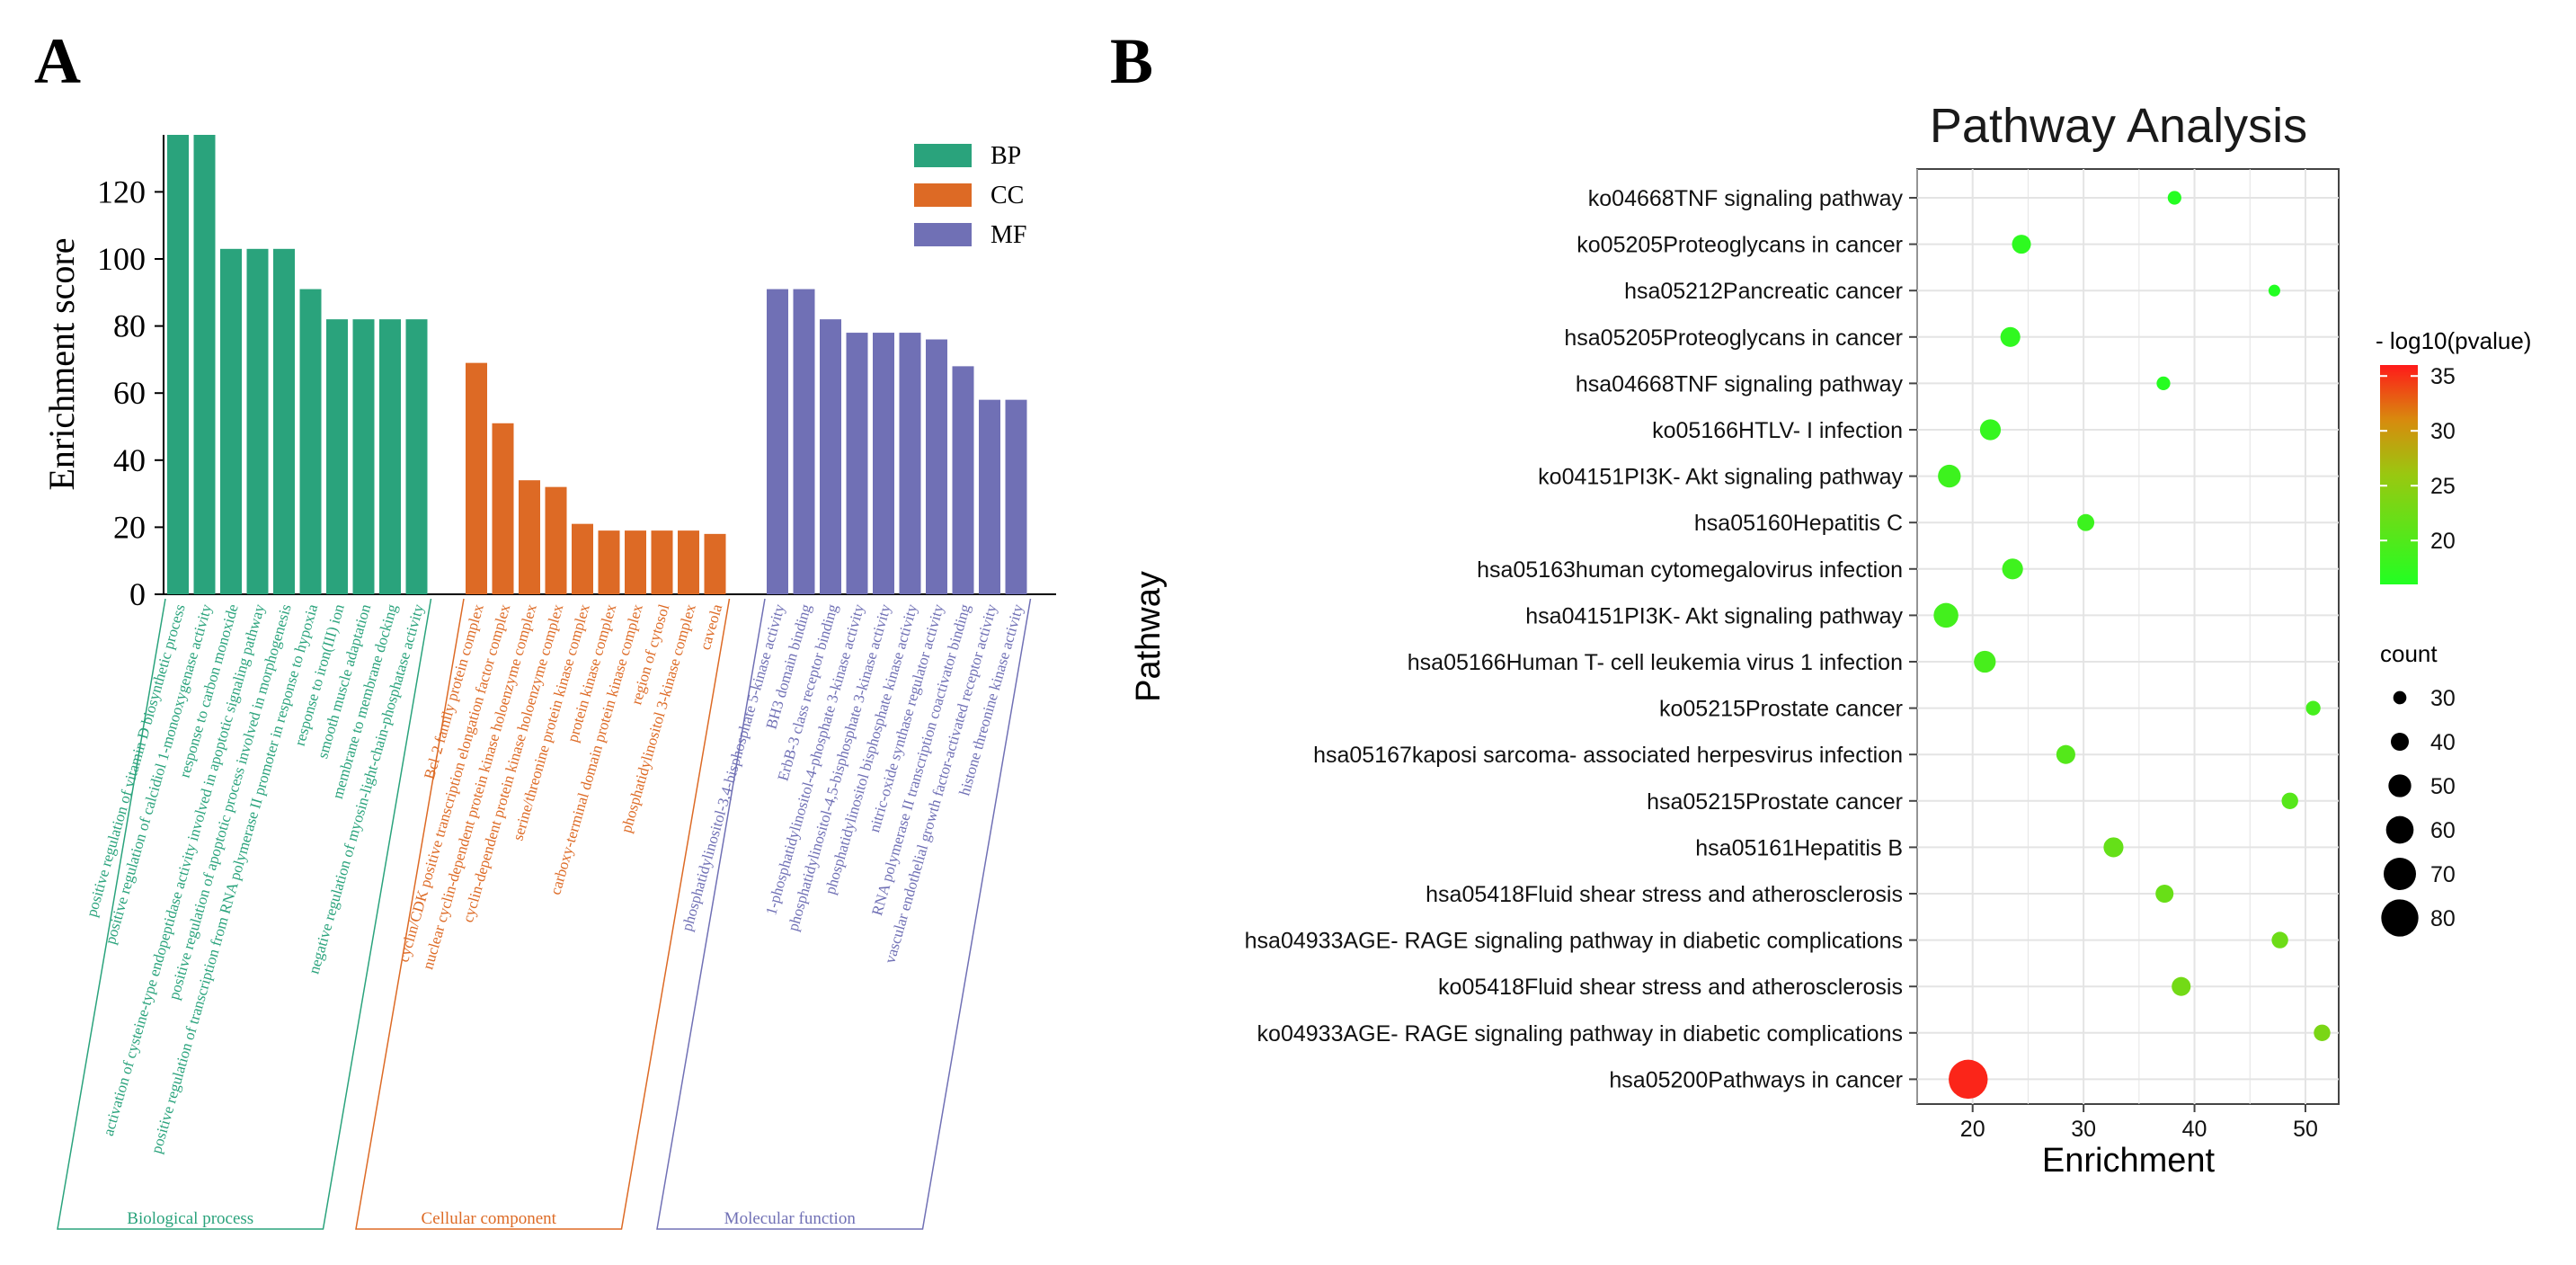 The image size is (2576, 1265). Describe the element at coordinates (2409, 653) in the screenshot. I see `size-legend-title: count` at that location.